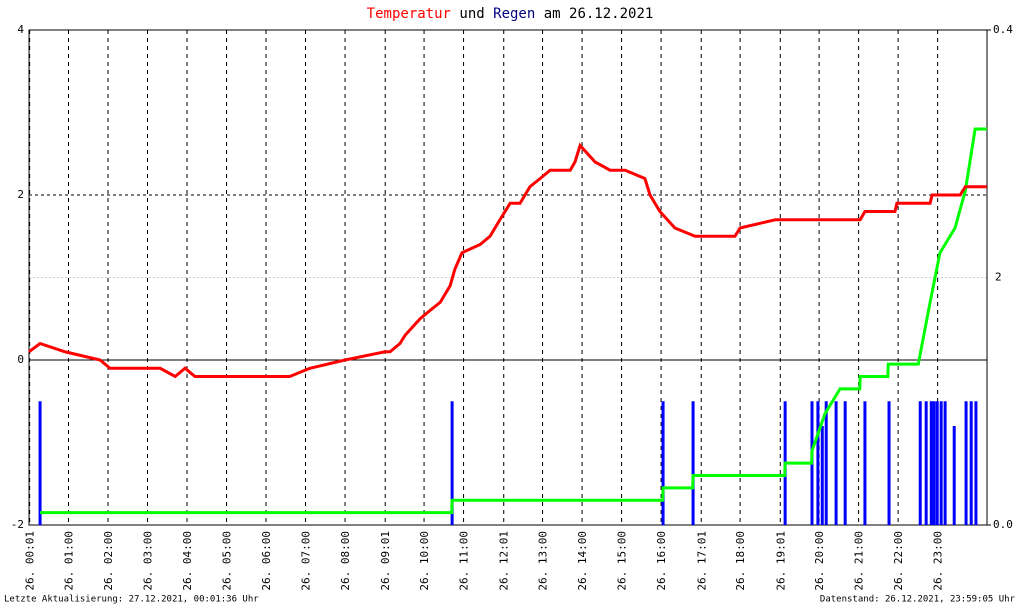  Describe the element at coordinates (187, 561) in the screenshot. I see `x-tick-label: 26. 04:00` at that location.